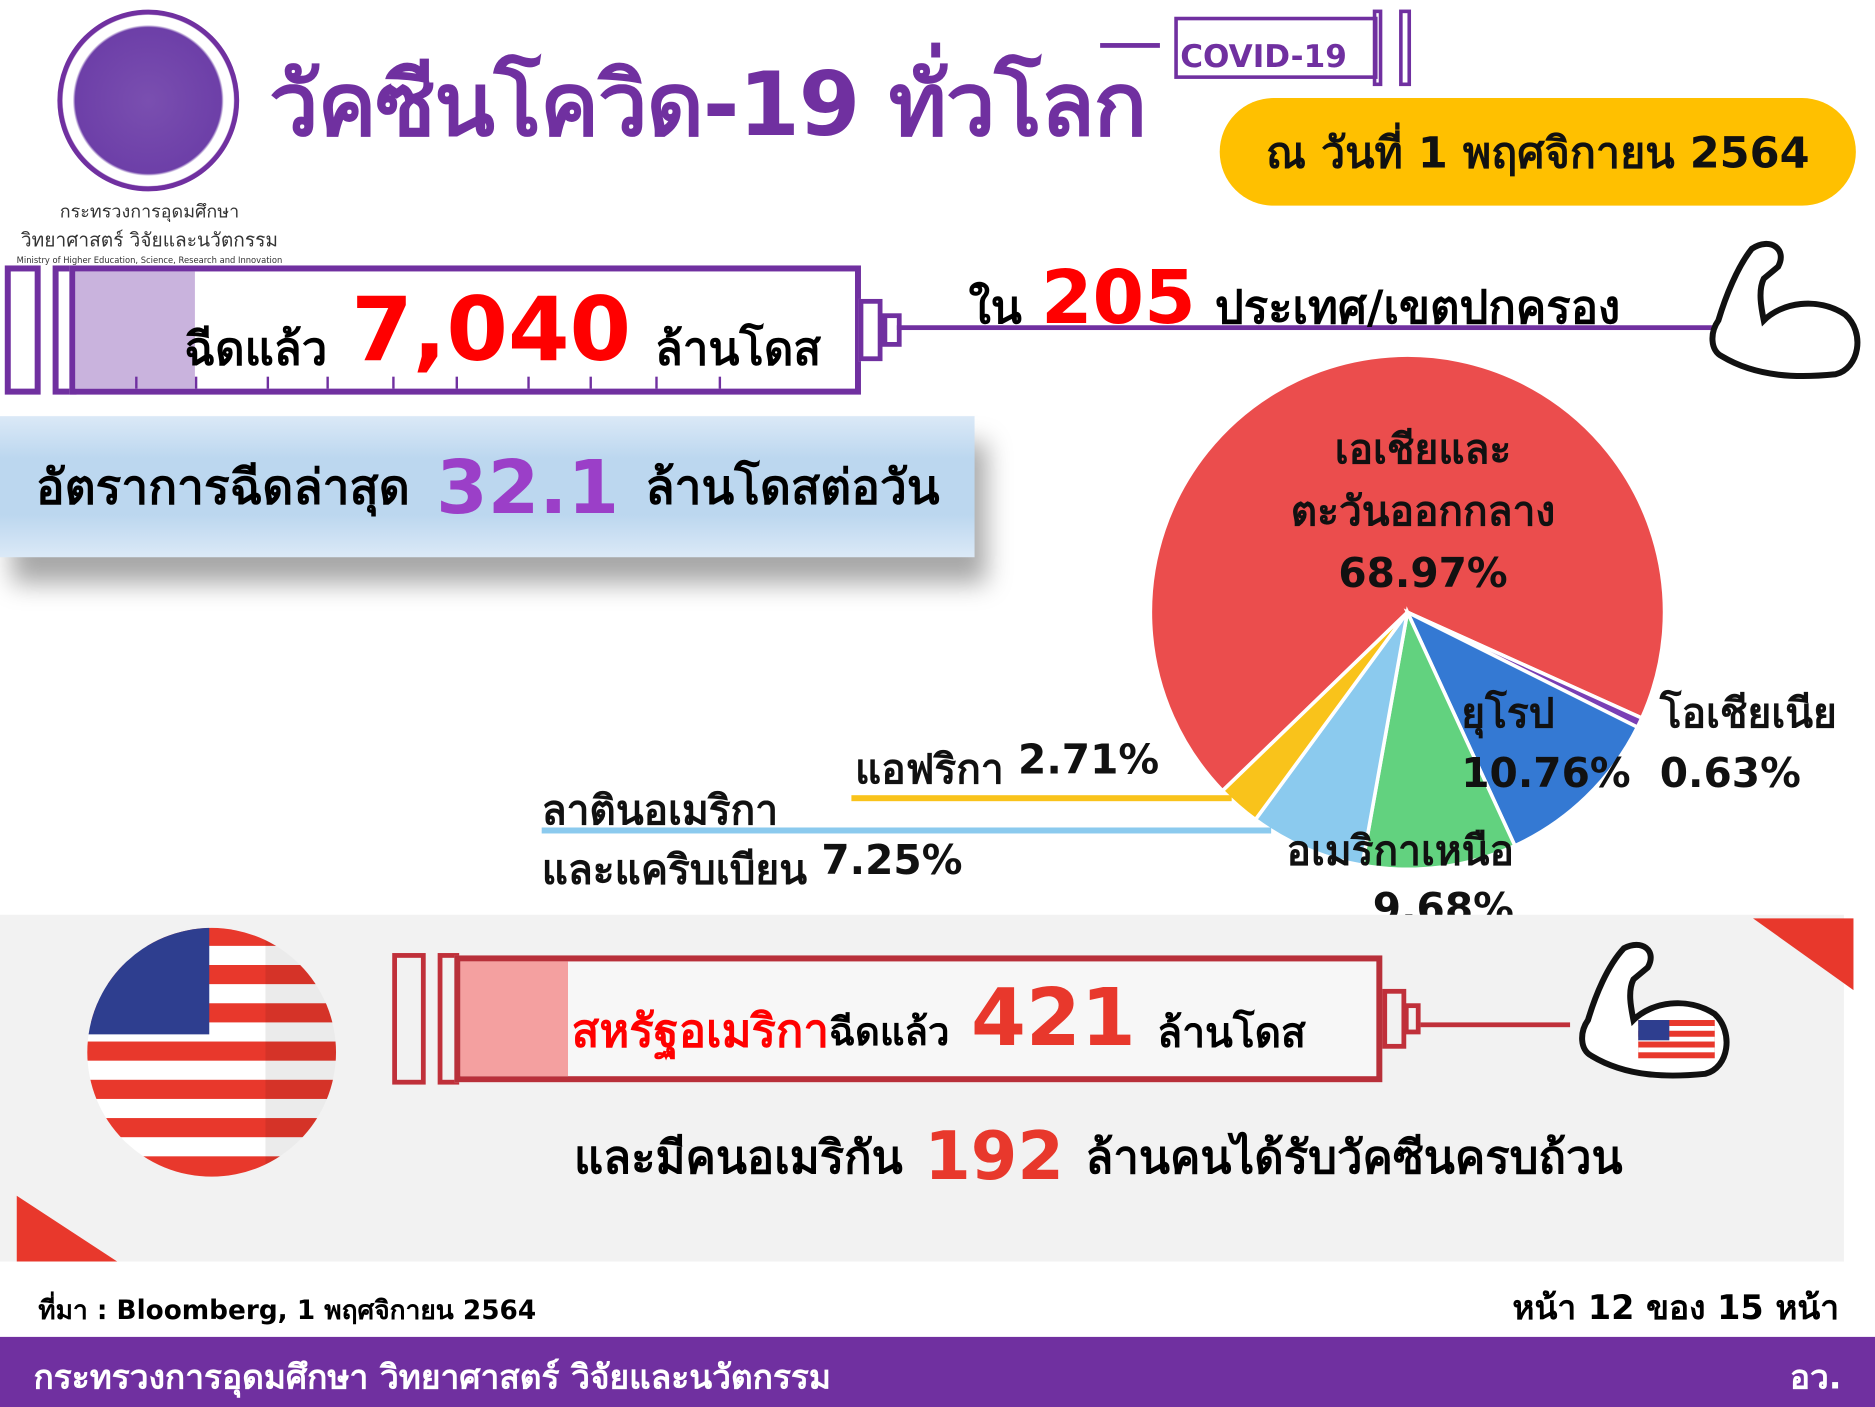 The image size is (1875, 1407). I want to click on label-europe: ยุโรป 10.76%, so click(1545, 744).